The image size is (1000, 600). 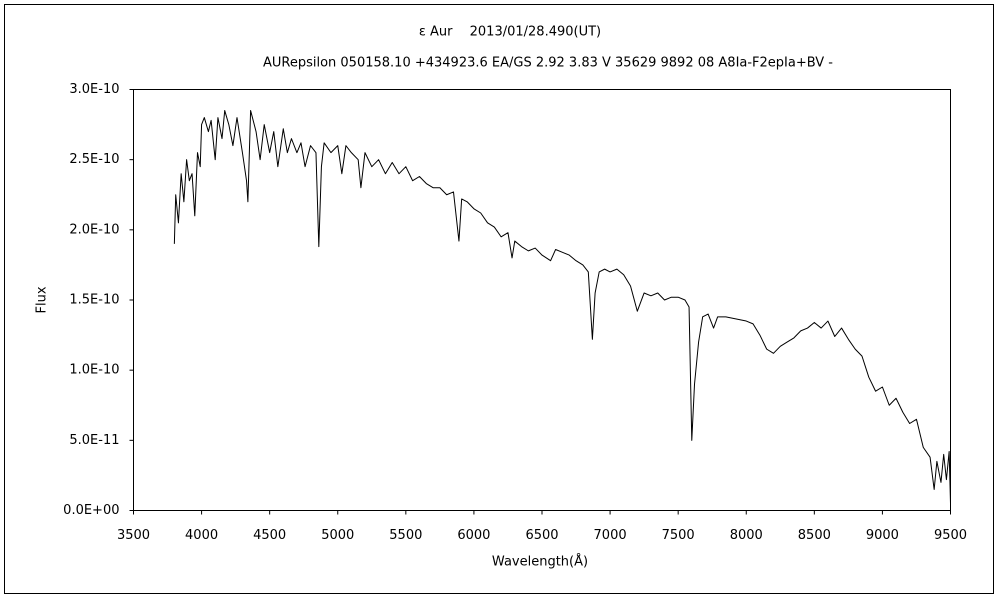 What do you see at coordinates (94, 440) in the screenshot?
I see `y-tick-label: 5.0E-11` at bounding box center [94, 440].